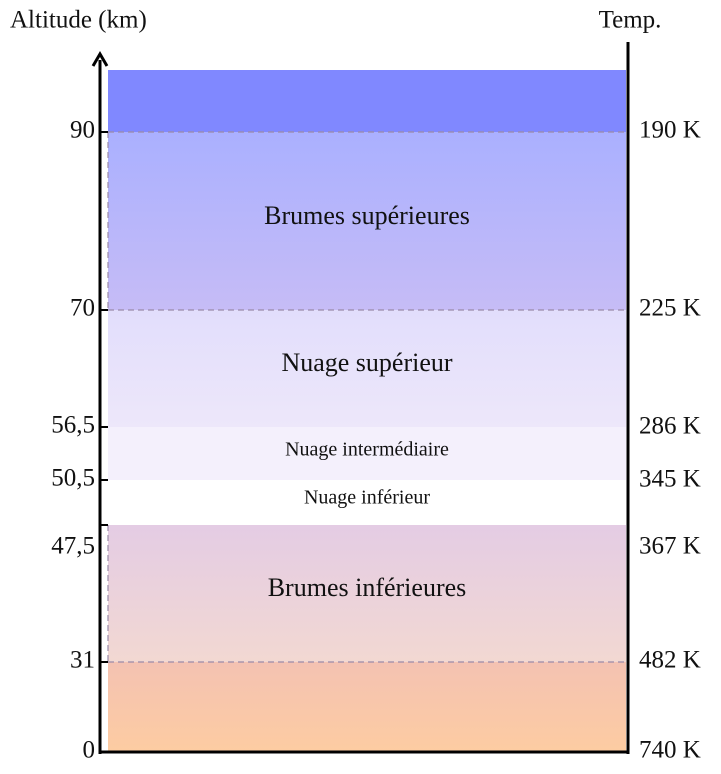  Describe the element at coordinates (73, 425) in the screenshot. I see `altitude-label: 56,5` at that location.